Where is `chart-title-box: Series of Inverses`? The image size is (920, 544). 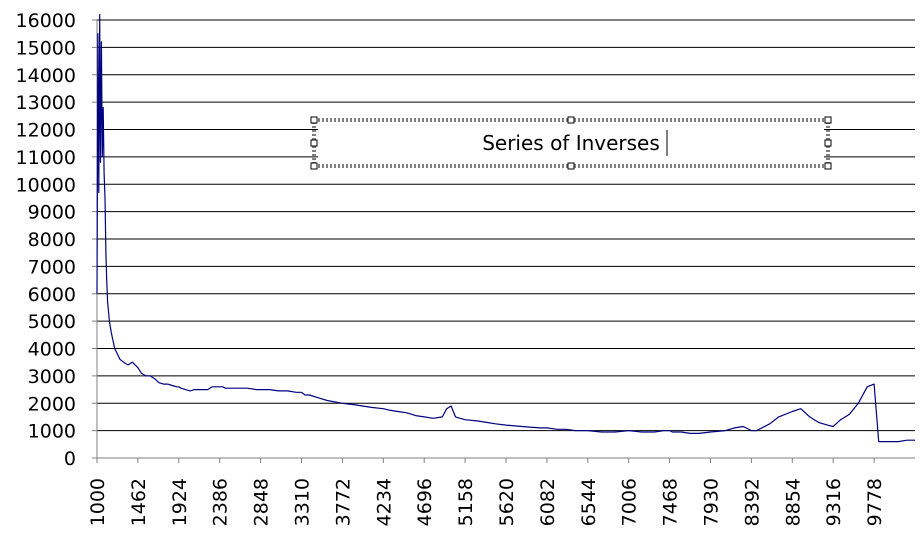
chart-title-box: Series of Inverses is located at coordinates (571, 143).